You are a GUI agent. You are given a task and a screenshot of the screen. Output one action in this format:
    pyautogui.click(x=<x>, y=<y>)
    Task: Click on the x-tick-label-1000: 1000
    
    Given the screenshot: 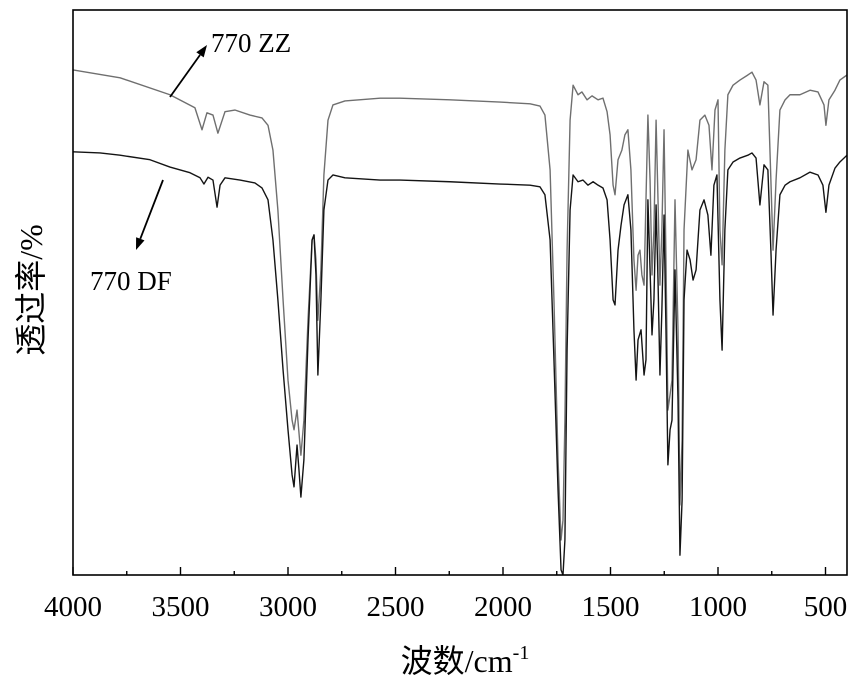 What is the action you would take?
    pyautogui.click(x=718, y=607)
    